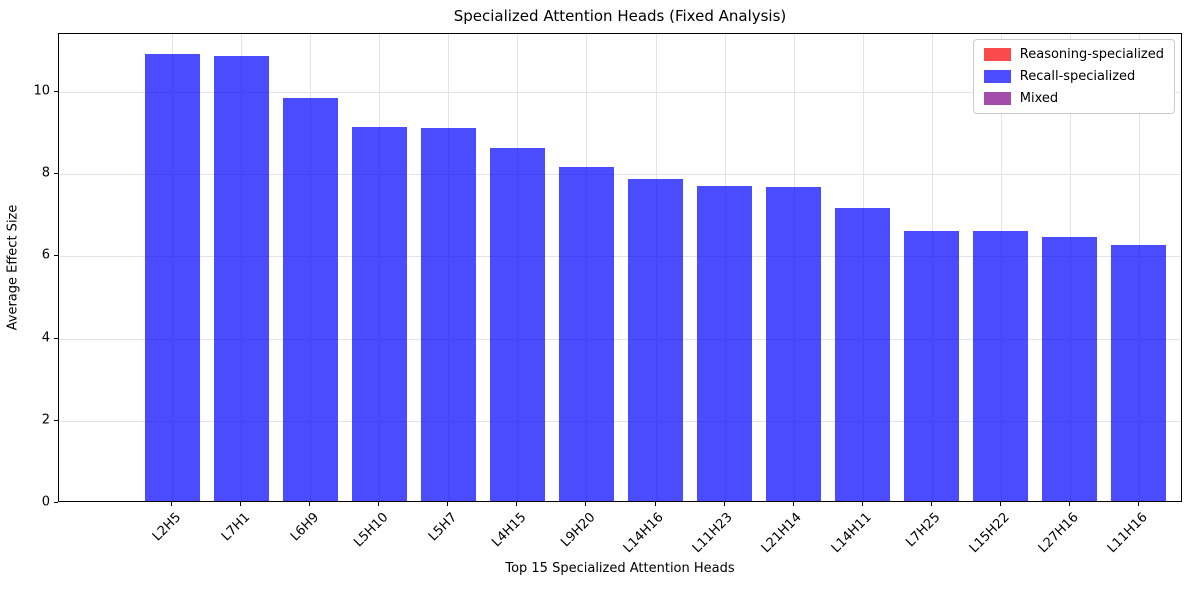  Describe the element at coordinates (517, 504) in the screenshot. I see `x-tick-mark-L4H15` at that location.